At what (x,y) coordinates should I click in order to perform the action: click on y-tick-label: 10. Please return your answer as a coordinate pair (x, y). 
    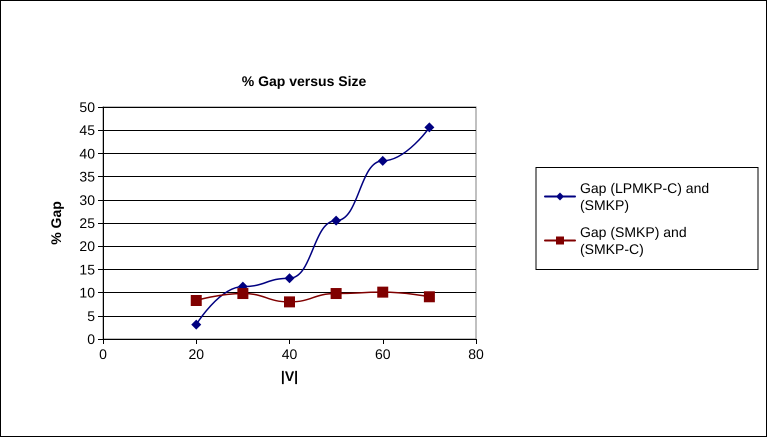
    Looking at the image, I should click on (87, 292).